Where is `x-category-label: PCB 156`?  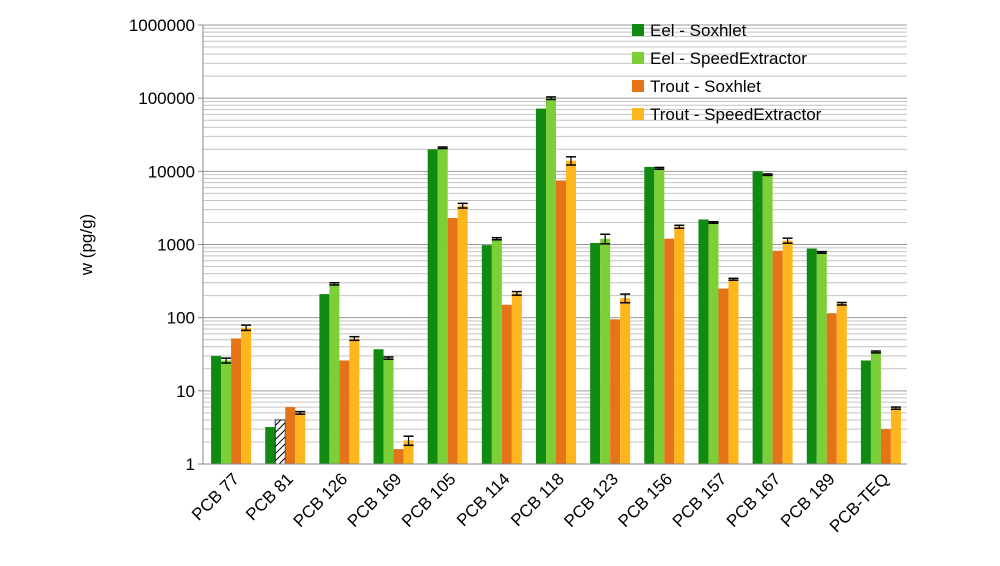
x-category-label: PCB 156 is located at coordinates (646, 500).